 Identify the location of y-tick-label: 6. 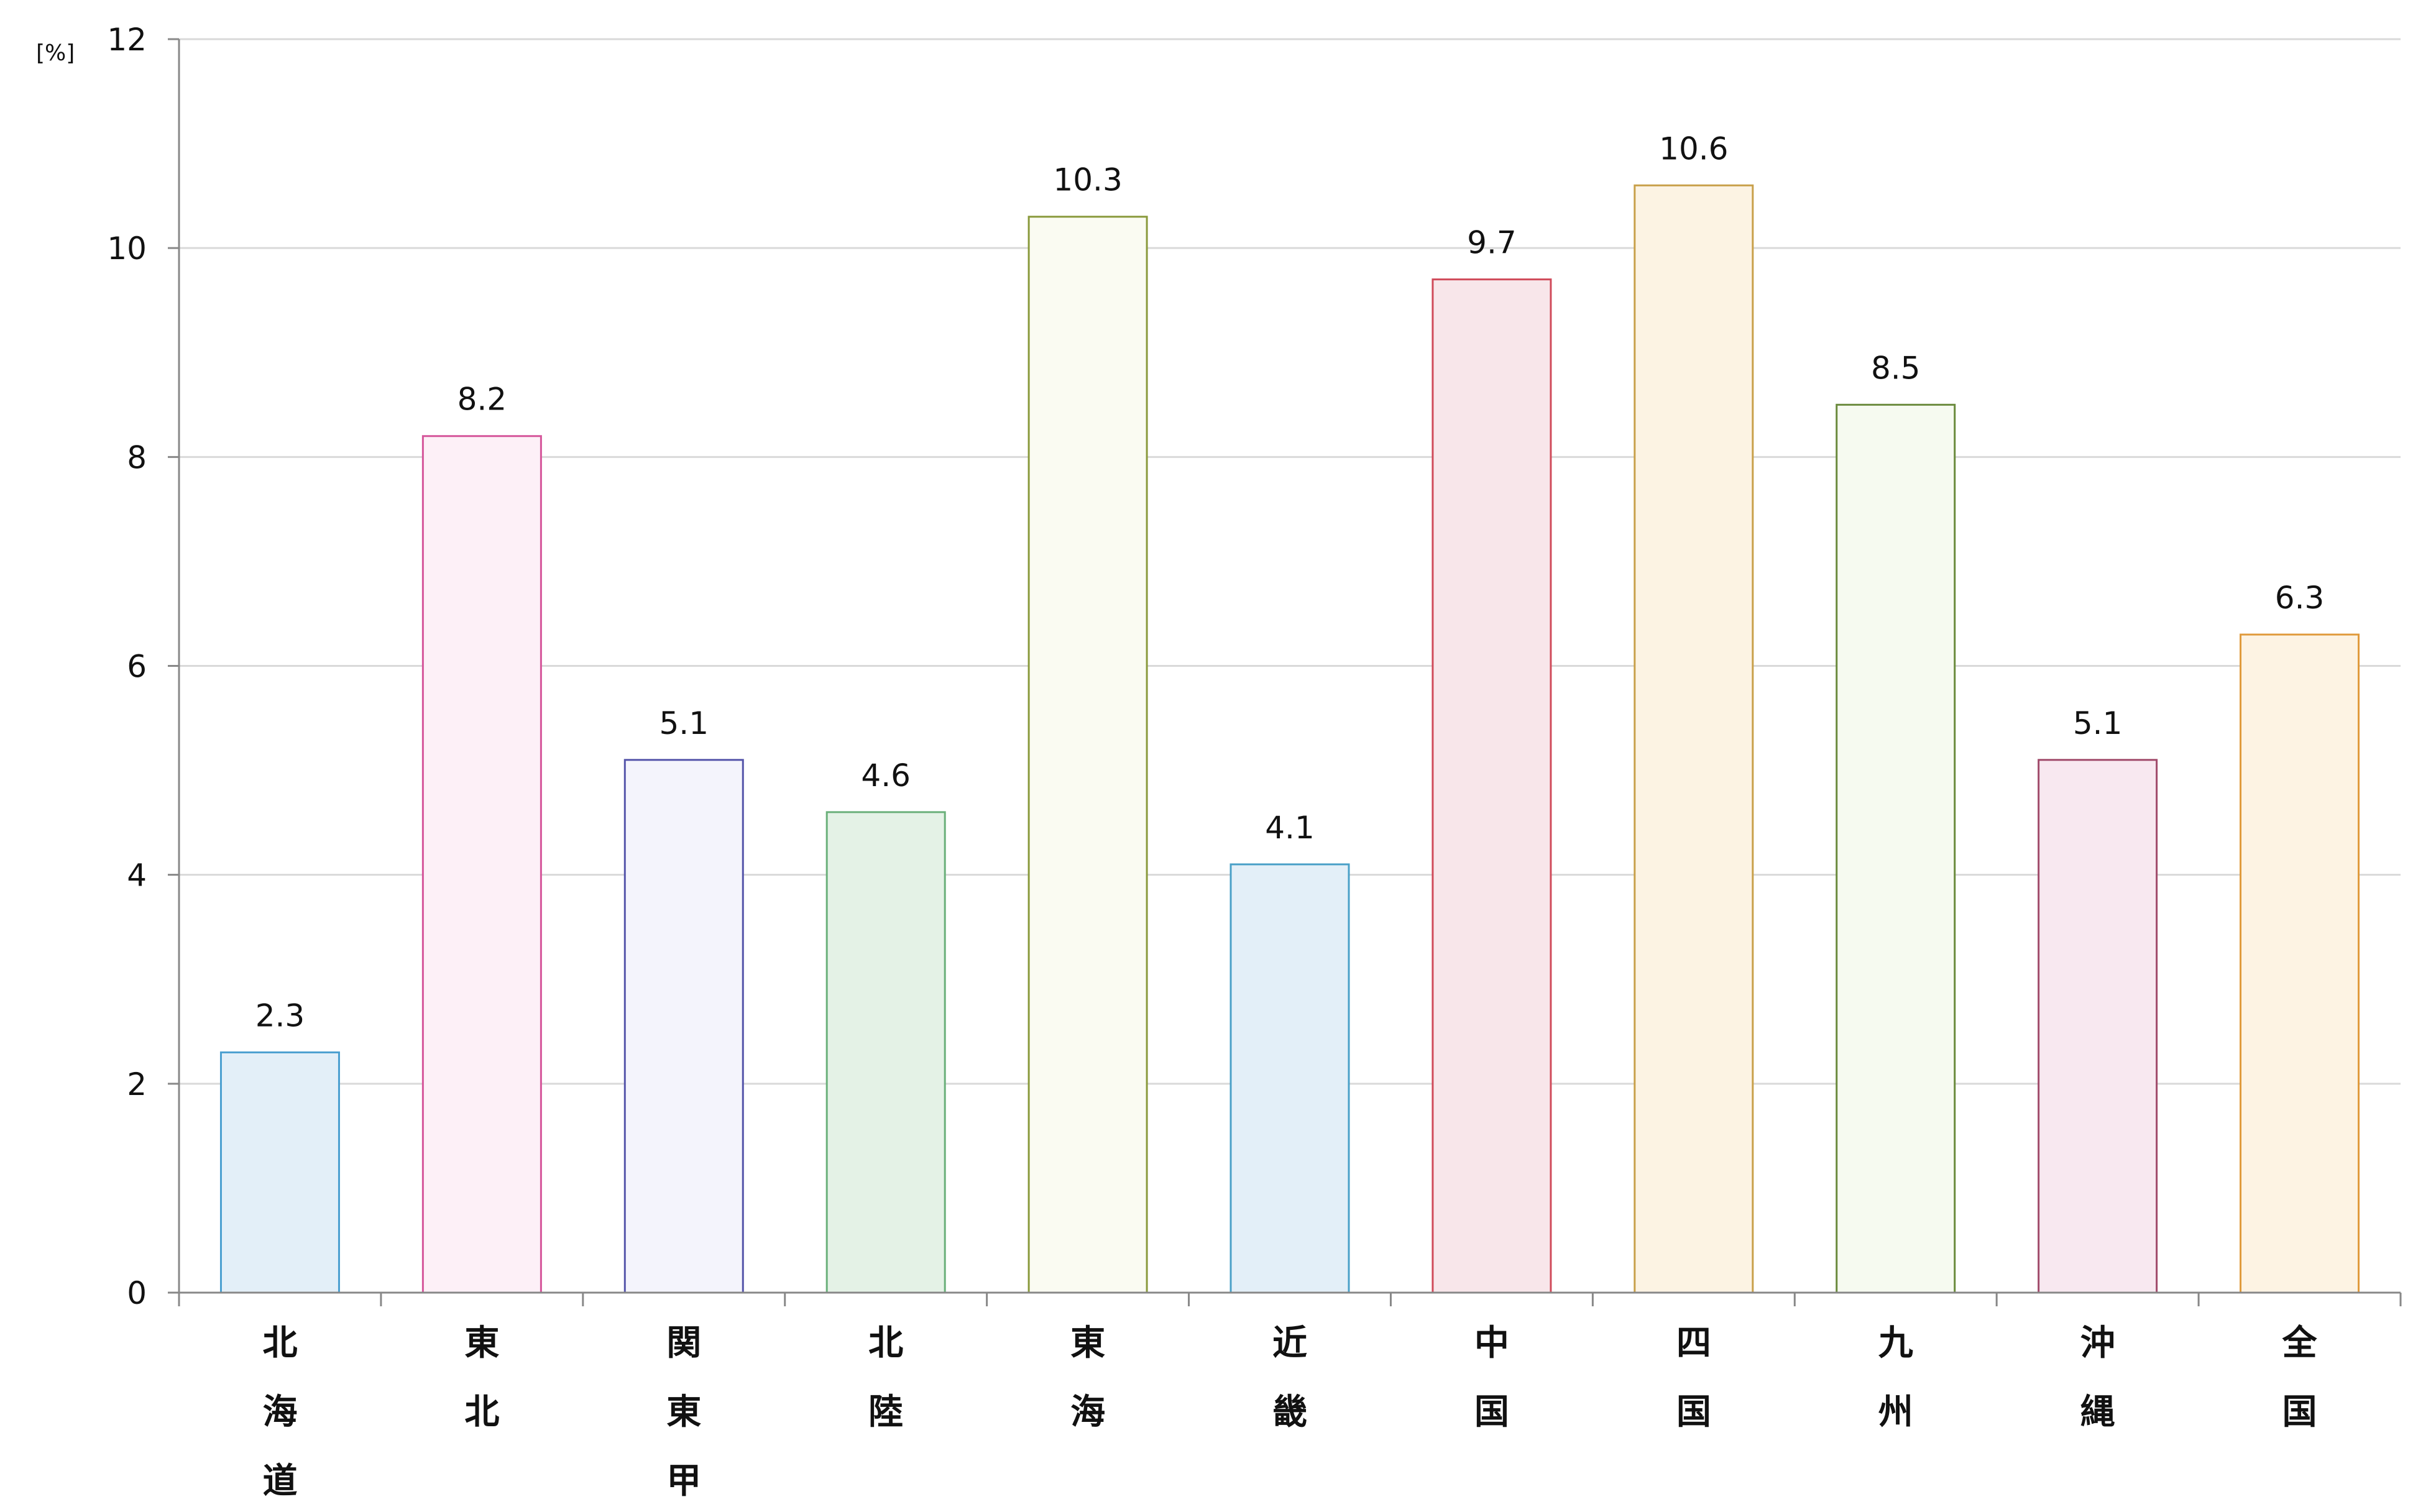
(137, 667).